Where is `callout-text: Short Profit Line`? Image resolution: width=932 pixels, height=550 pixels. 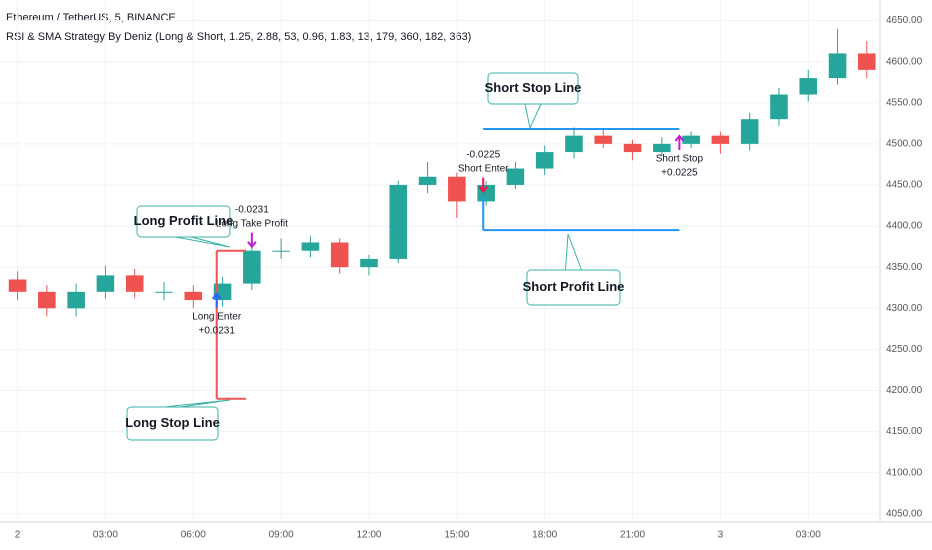
callout-text: Short Profit Line is located at coordinates (574, 286).